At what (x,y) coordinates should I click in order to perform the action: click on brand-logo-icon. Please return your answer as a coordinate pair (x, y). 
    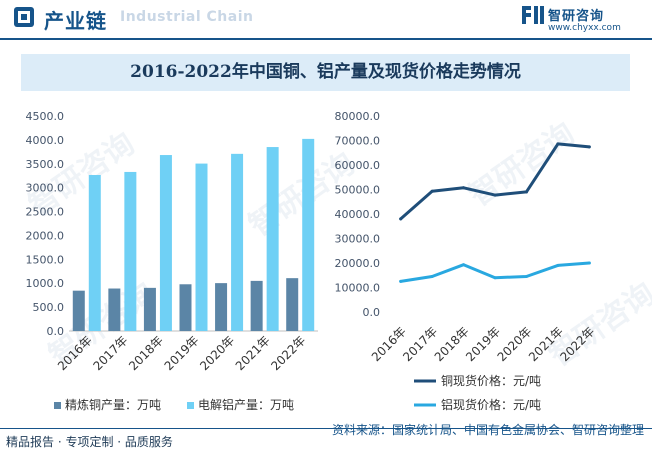
    Looking at the image, I should click on (533, 15).